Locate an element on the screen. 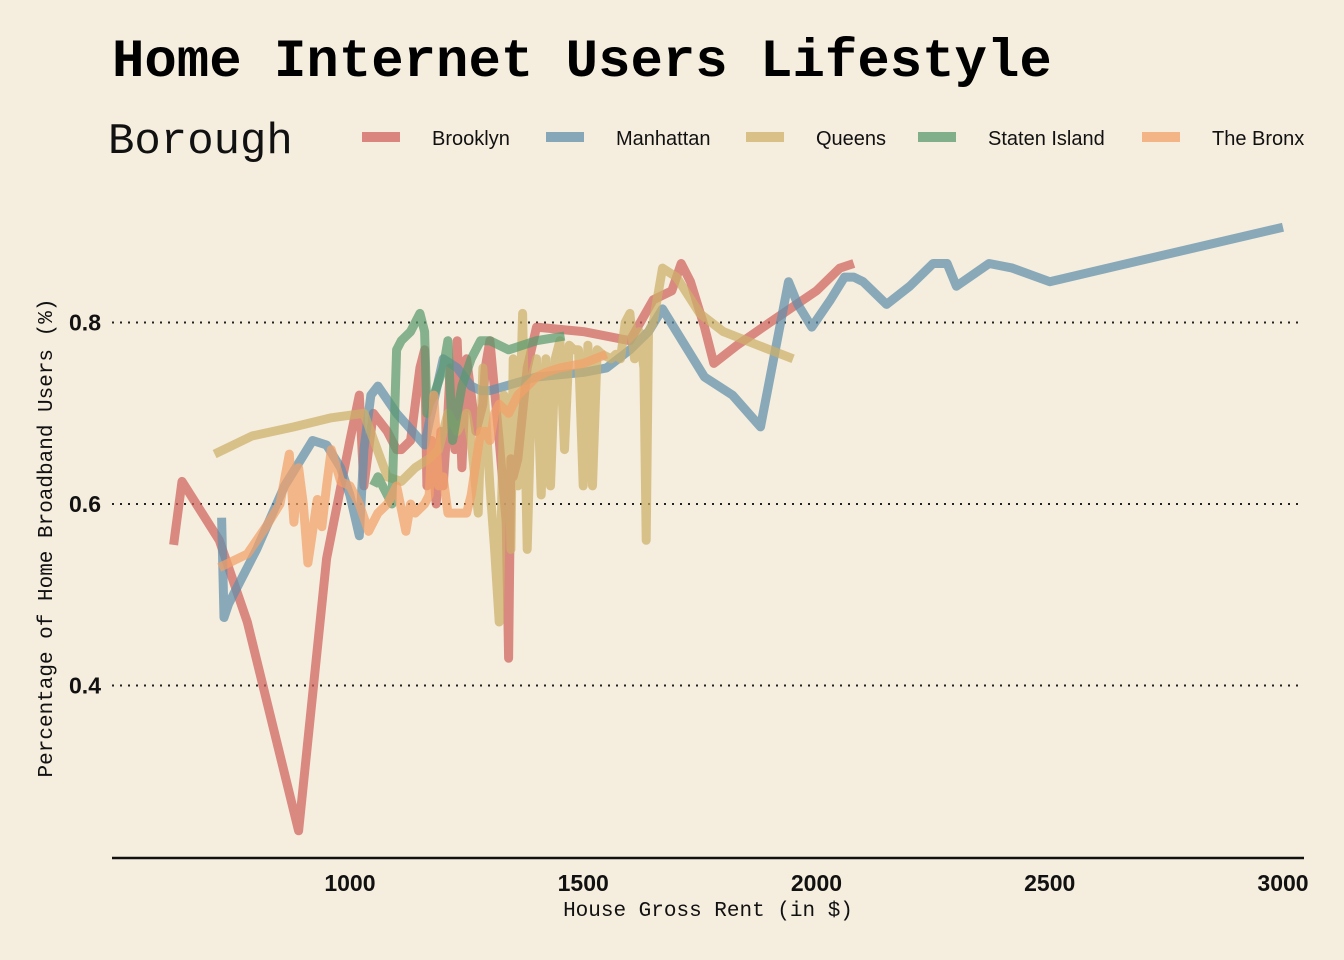 The height and width of the screenshot is (960, 1344). y-tick-label: 0.4 is located at coordinates (85, 686).